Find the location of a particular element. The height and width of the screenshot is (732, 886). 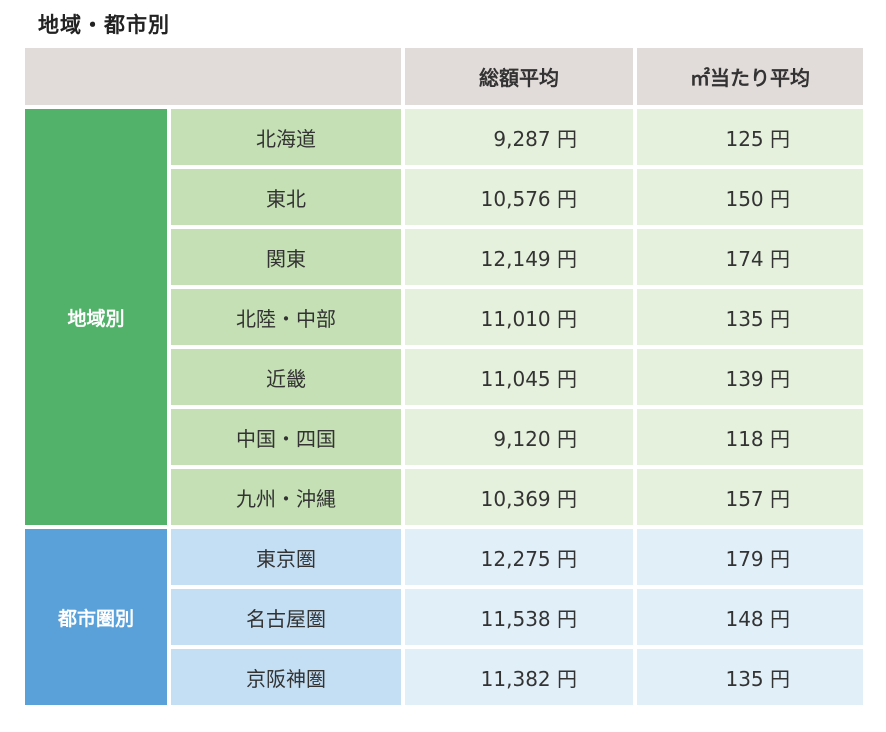

header-total-average: 総額平均 is located at coordinates (519, 76).